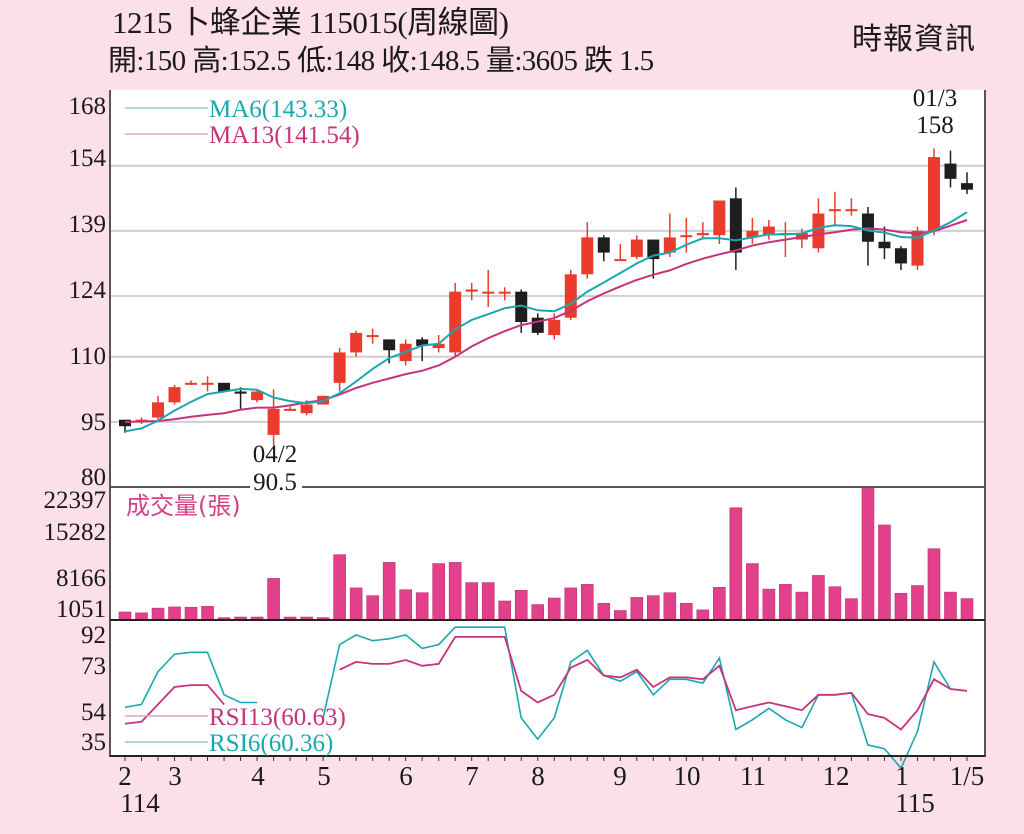 Image resolution: width=1024 pixels, height=834 pixels. What do you see at coordinates (278, 109) in the screenshot?
I see `ma6-legend: MA6(143.33)` at bounding box center [278, 109].